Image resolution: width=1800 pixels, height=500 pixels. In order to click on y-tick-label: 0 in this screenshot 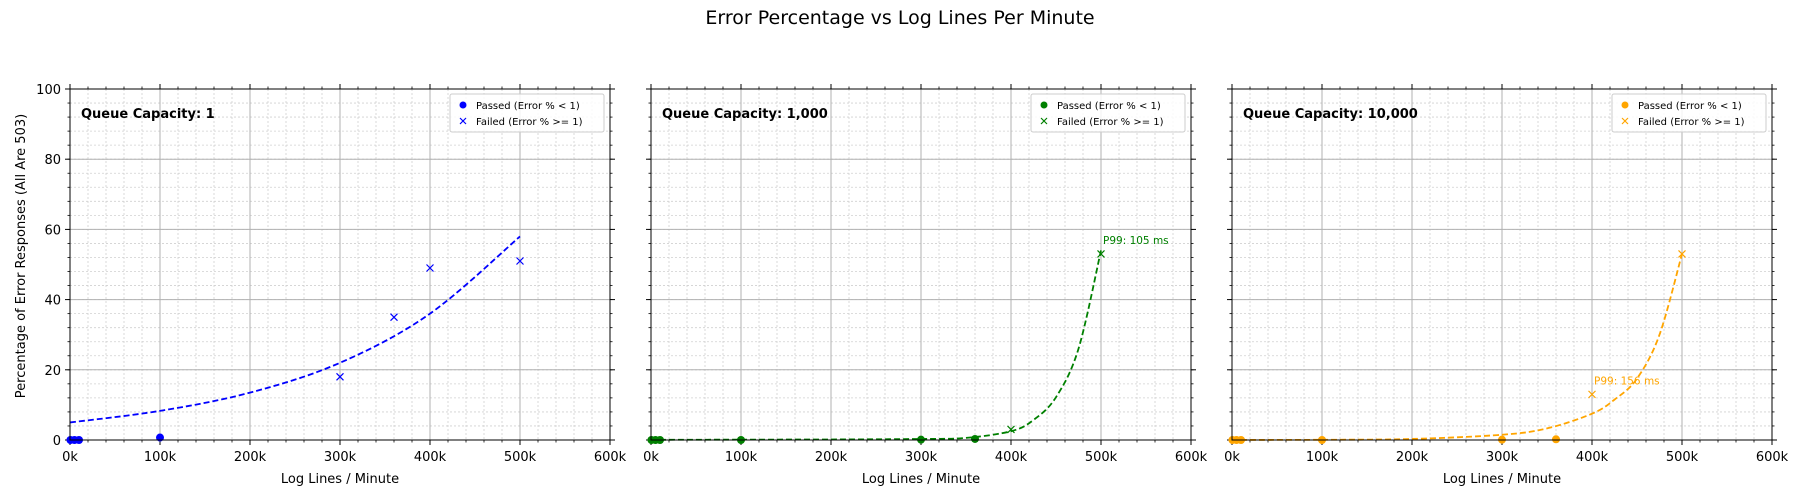, I will do `click(57, 441)`.